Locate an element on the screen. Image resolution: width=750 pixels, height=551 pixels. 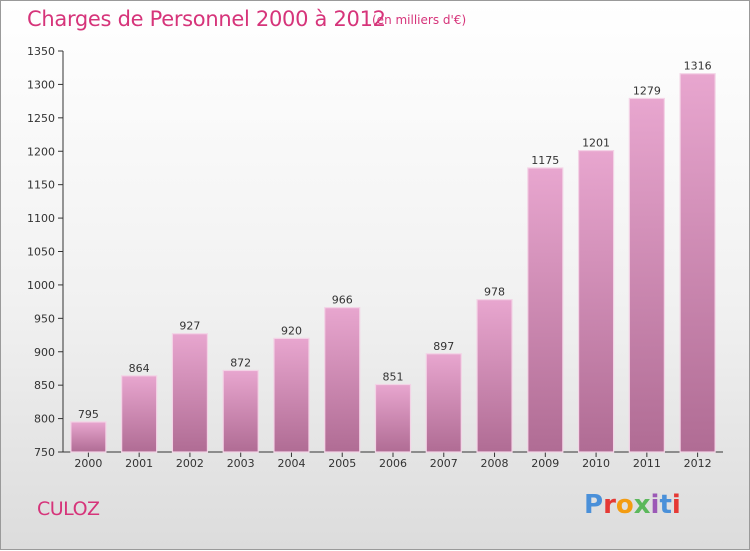
chart-title: Charges de Personnel 2000 à 2012 is located at coordinates (206, 19).